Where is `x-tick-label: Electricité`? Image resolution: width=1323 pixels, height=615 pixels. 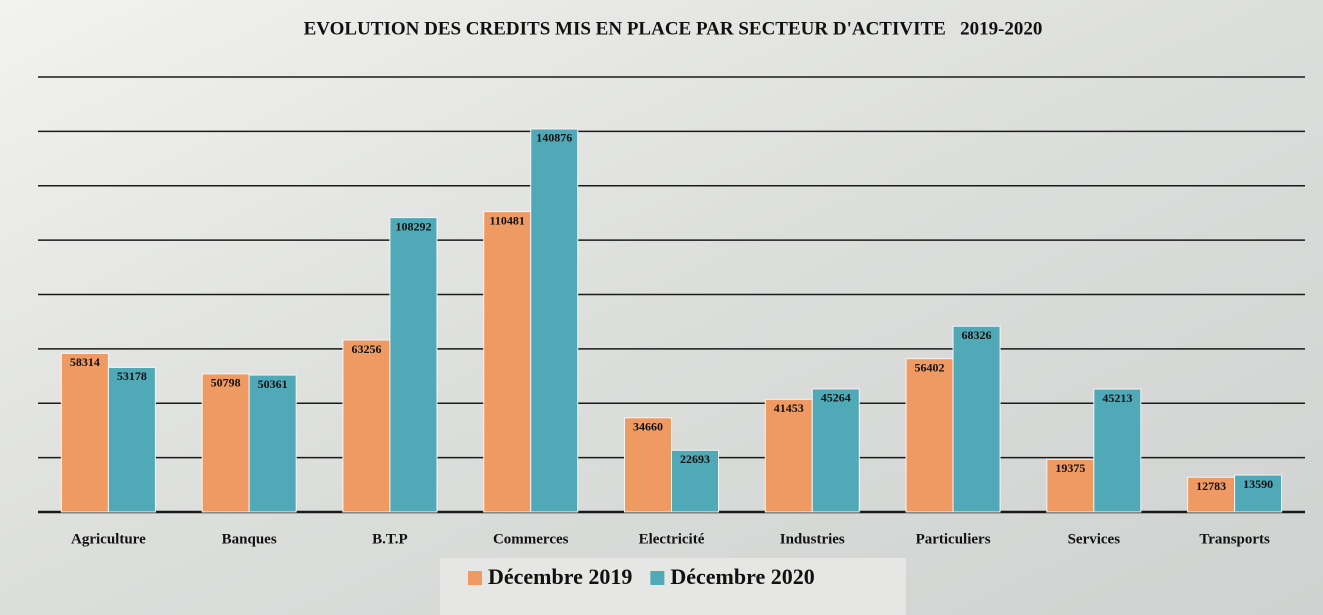 x-tick-label: Electricité is located at coordinates (672, 539).